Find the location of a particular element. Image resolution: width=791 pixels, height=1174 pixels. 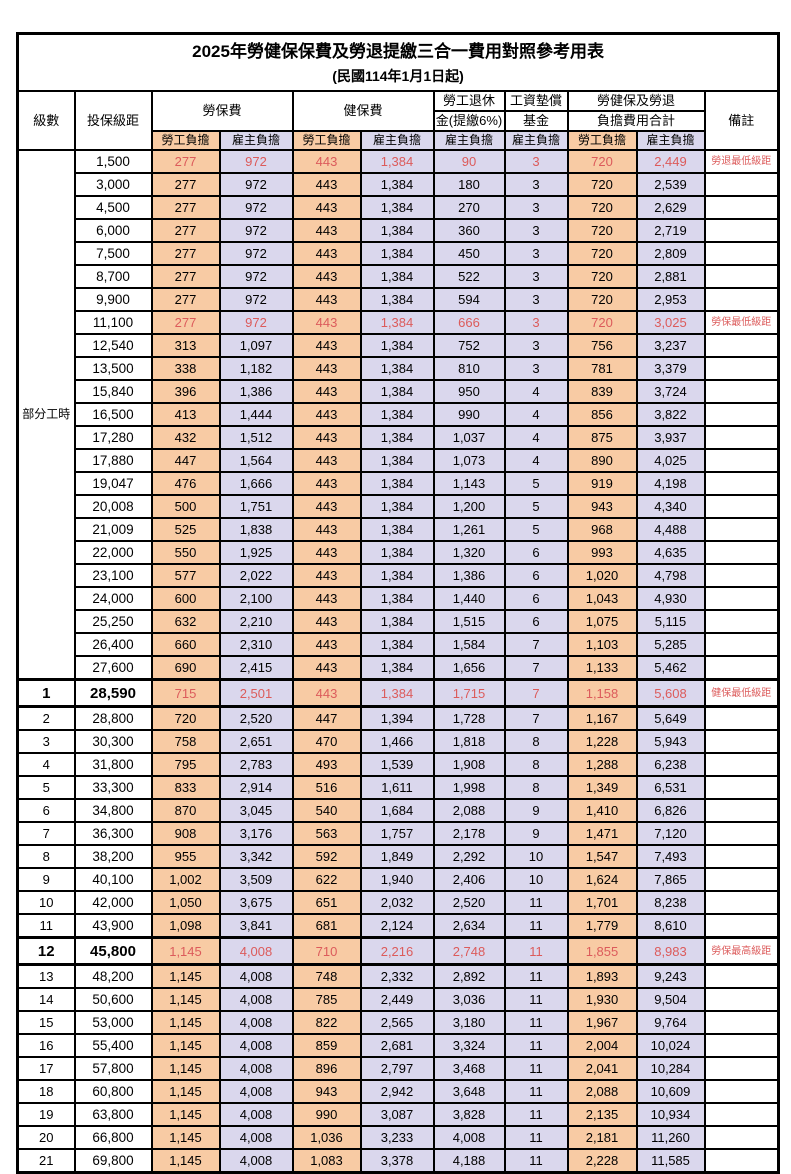

li-er-cell: 3,509 is located at coordinates (256, 879).